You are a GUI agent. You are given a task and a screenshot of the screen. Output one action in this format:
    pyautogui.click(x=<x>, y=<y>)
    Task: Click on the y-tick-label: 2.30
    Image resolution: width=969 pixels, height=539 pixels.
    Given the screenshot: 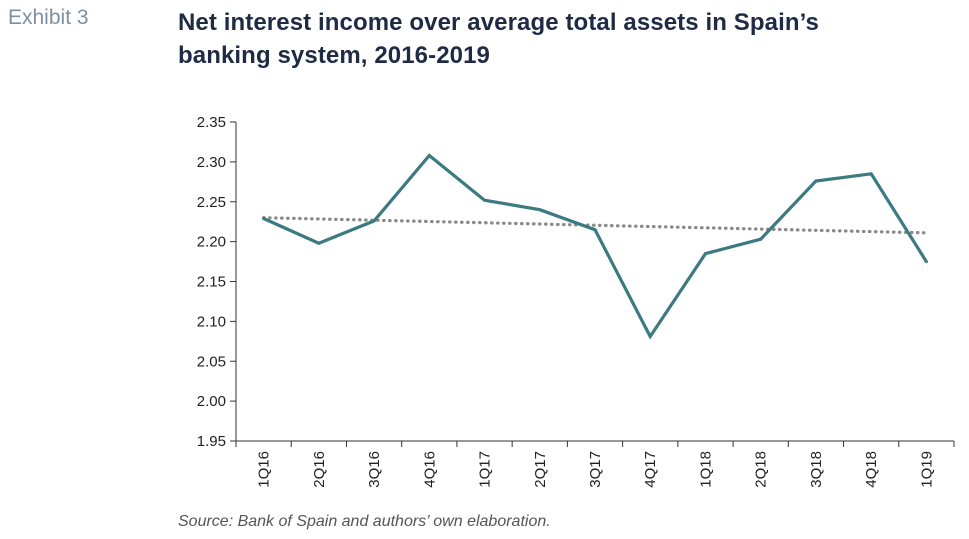 What is the action you would take?
    pyautogui.click(x=211, y=162)
    